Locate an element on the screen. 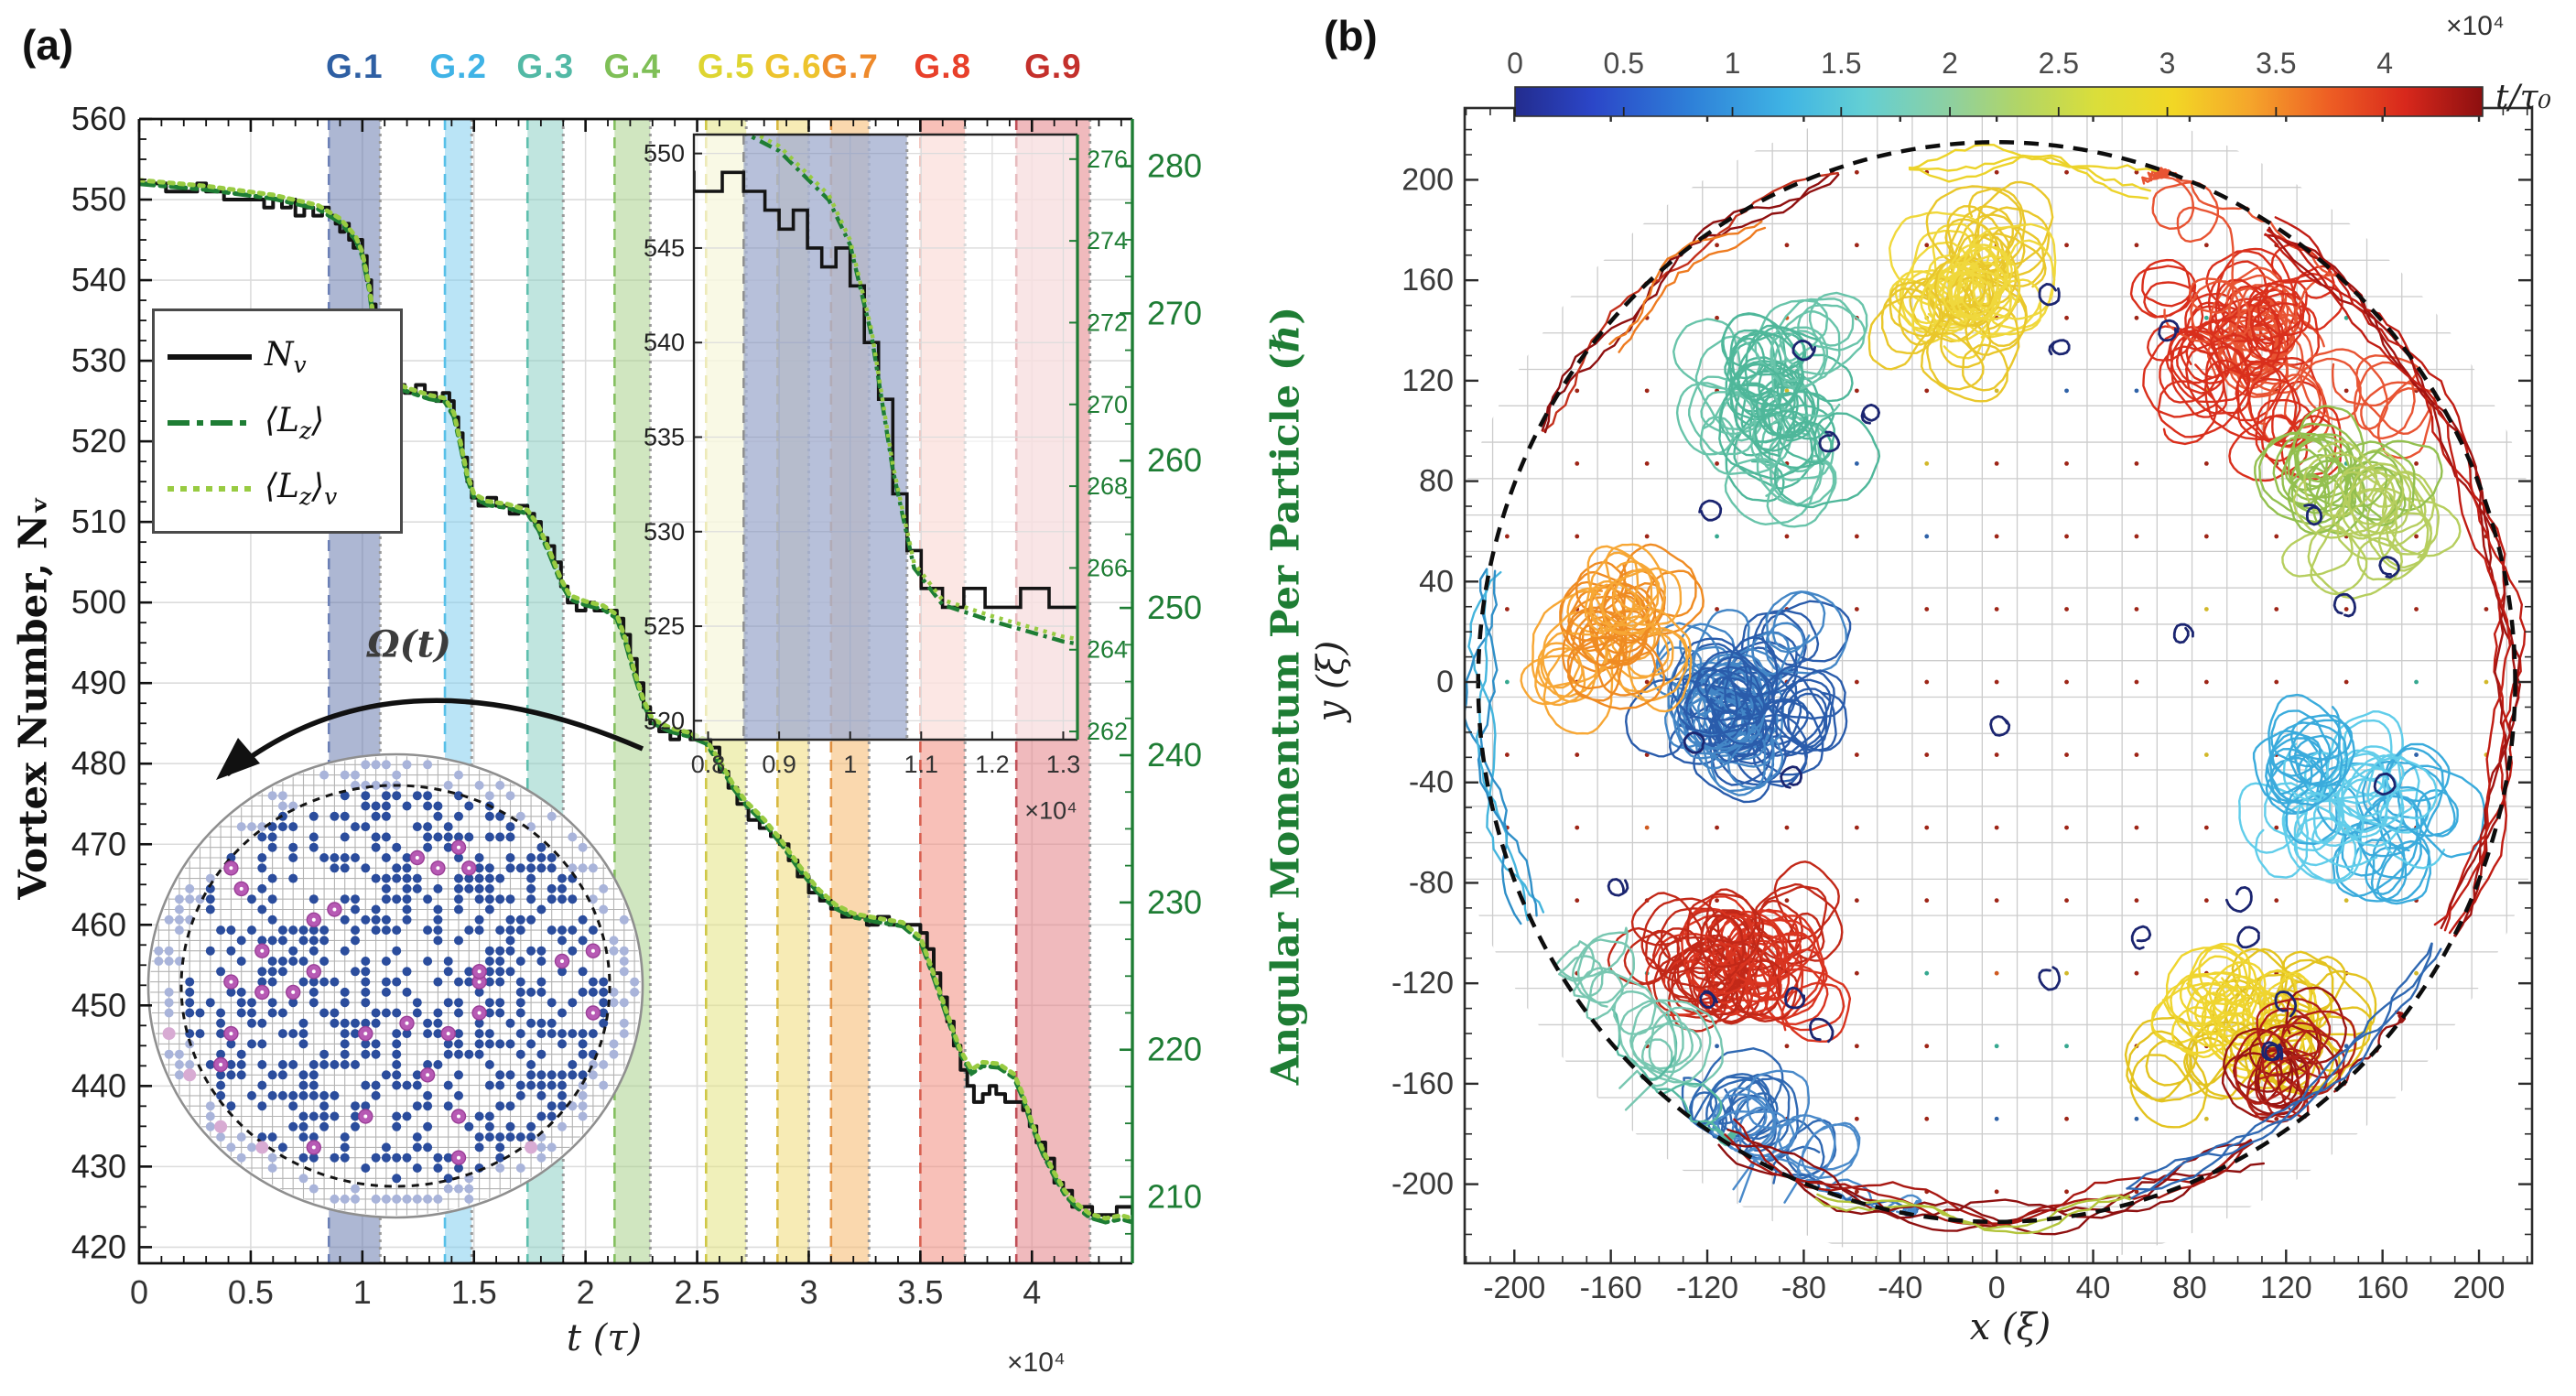 The image size is (2576, 1396). a-y-tick-label: 430 is located at coordinates (99, 1166).